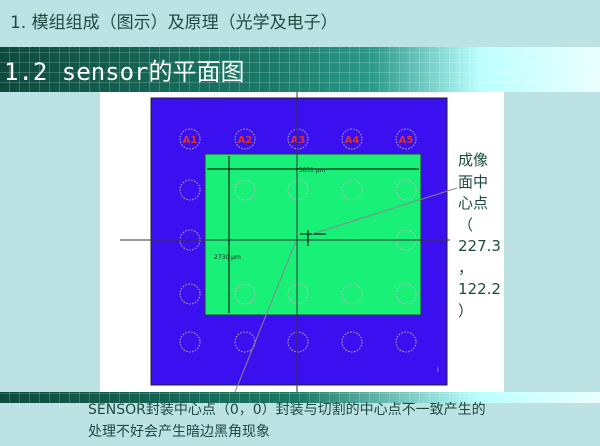  I want to click on slide-title: 1.2 sensor的平面图, so click(124, 72).